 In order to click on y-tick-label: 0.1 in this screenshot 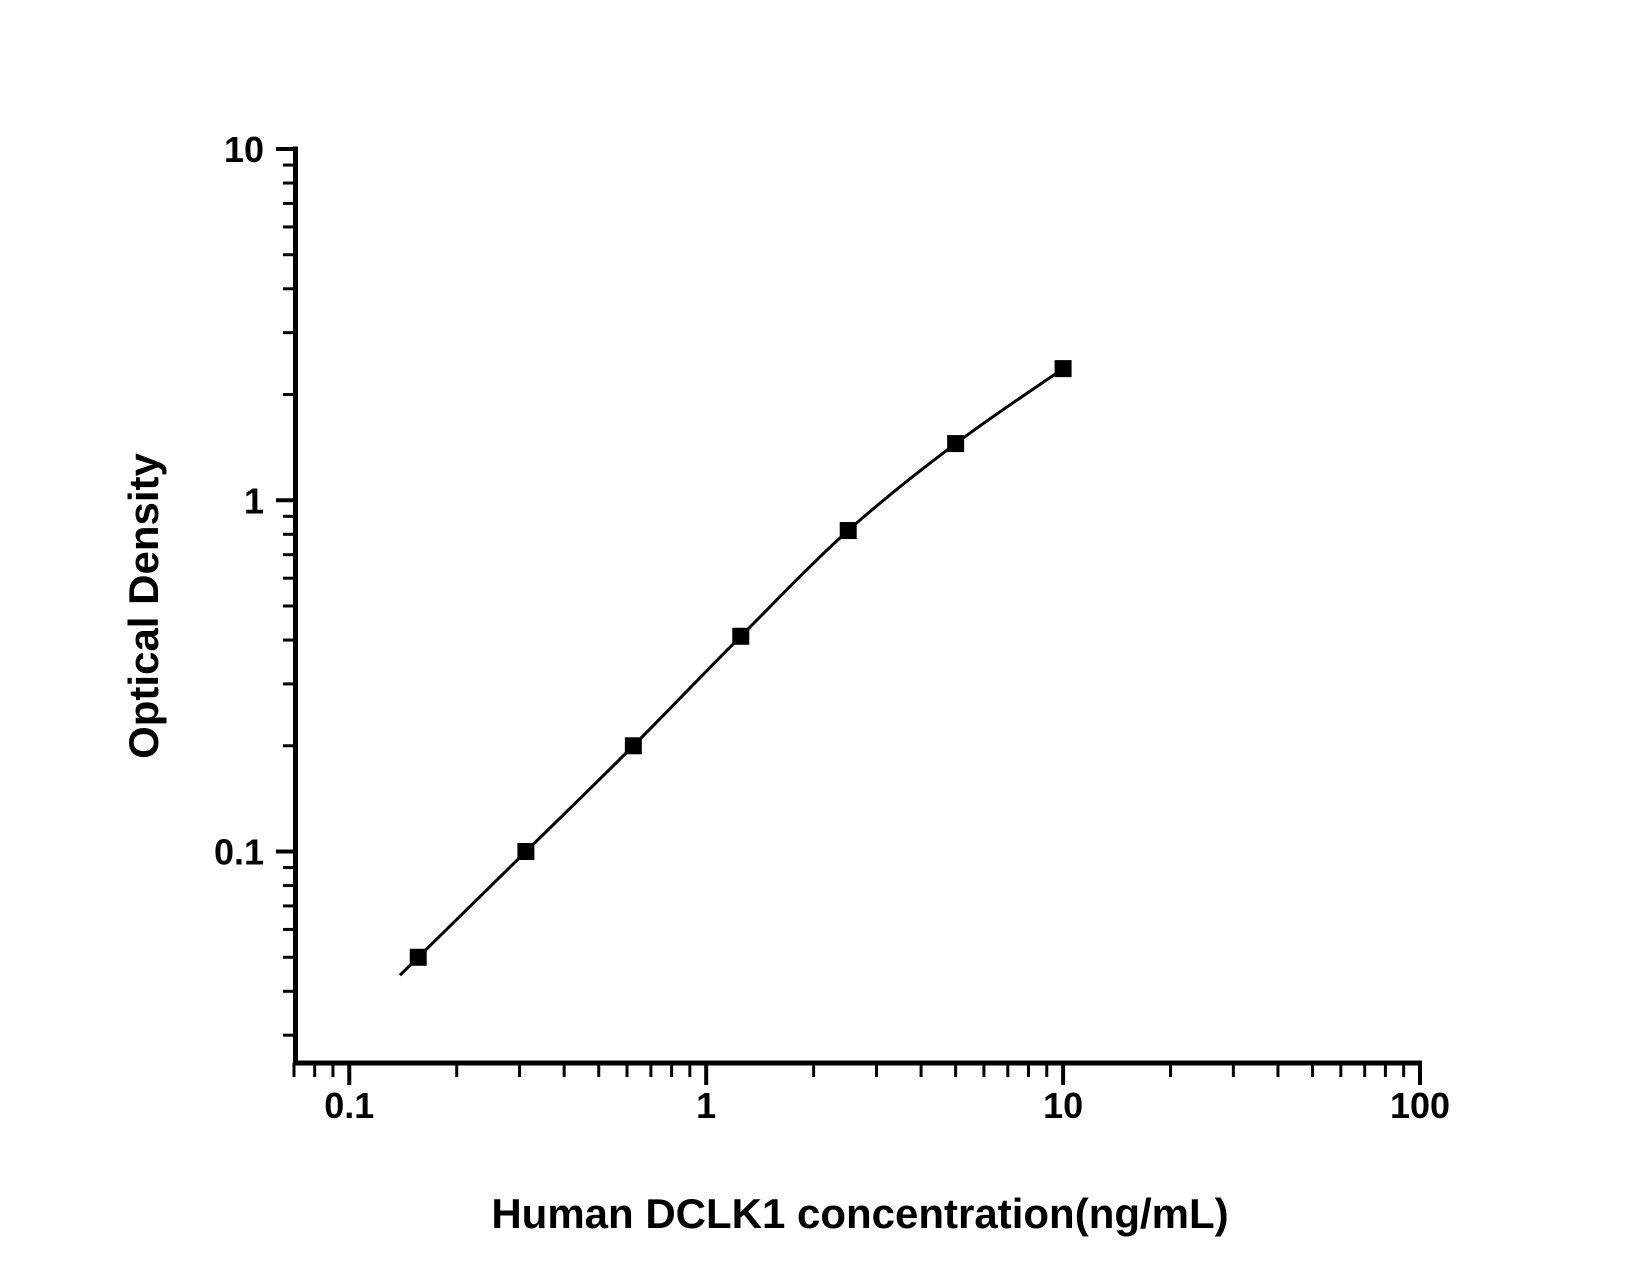, I will do `click(239, 852)`.